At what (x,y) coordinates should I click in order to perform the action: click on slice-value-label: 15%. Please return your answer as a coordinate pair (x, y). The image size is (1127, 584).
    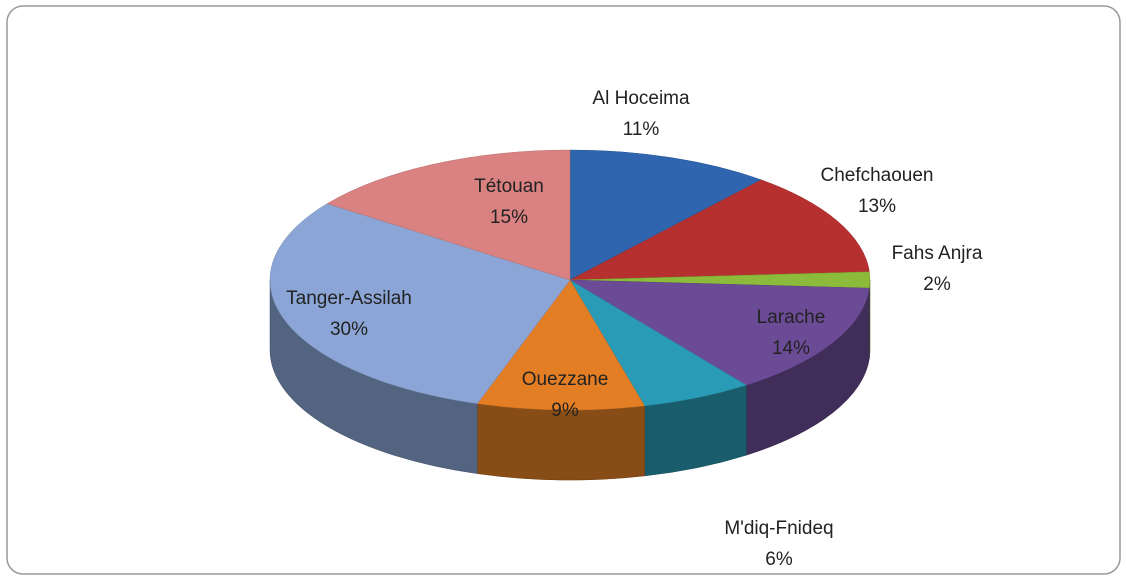
    Looking at the image, I should click on (509, 217).